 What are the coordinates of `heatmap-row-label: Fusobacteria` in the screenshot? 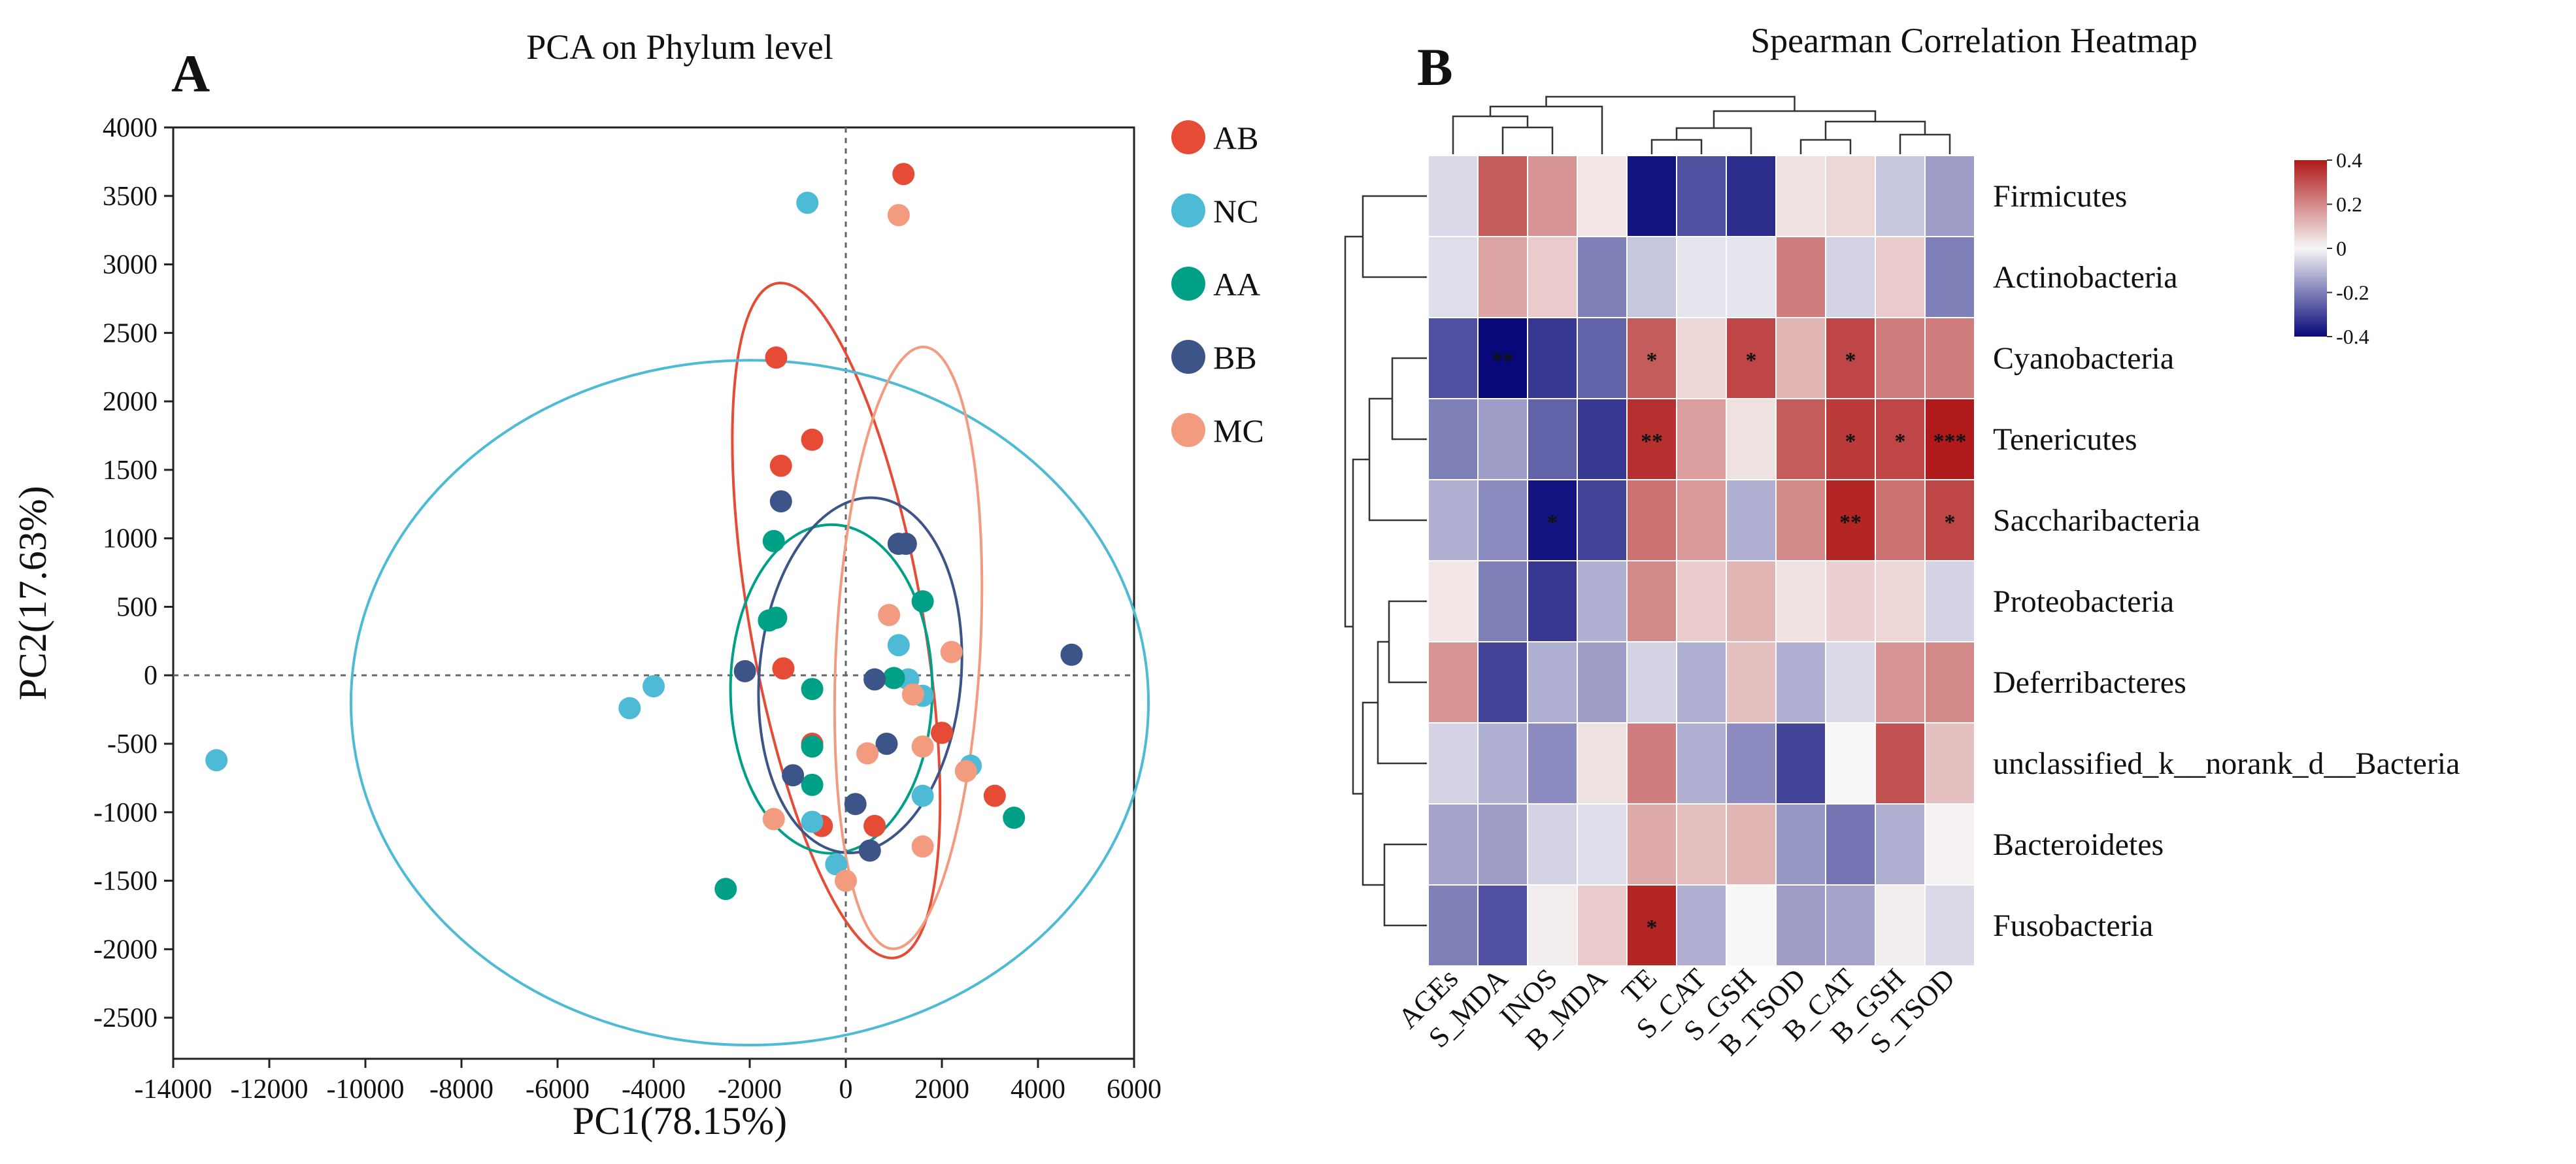 It's located at (2073, 925).